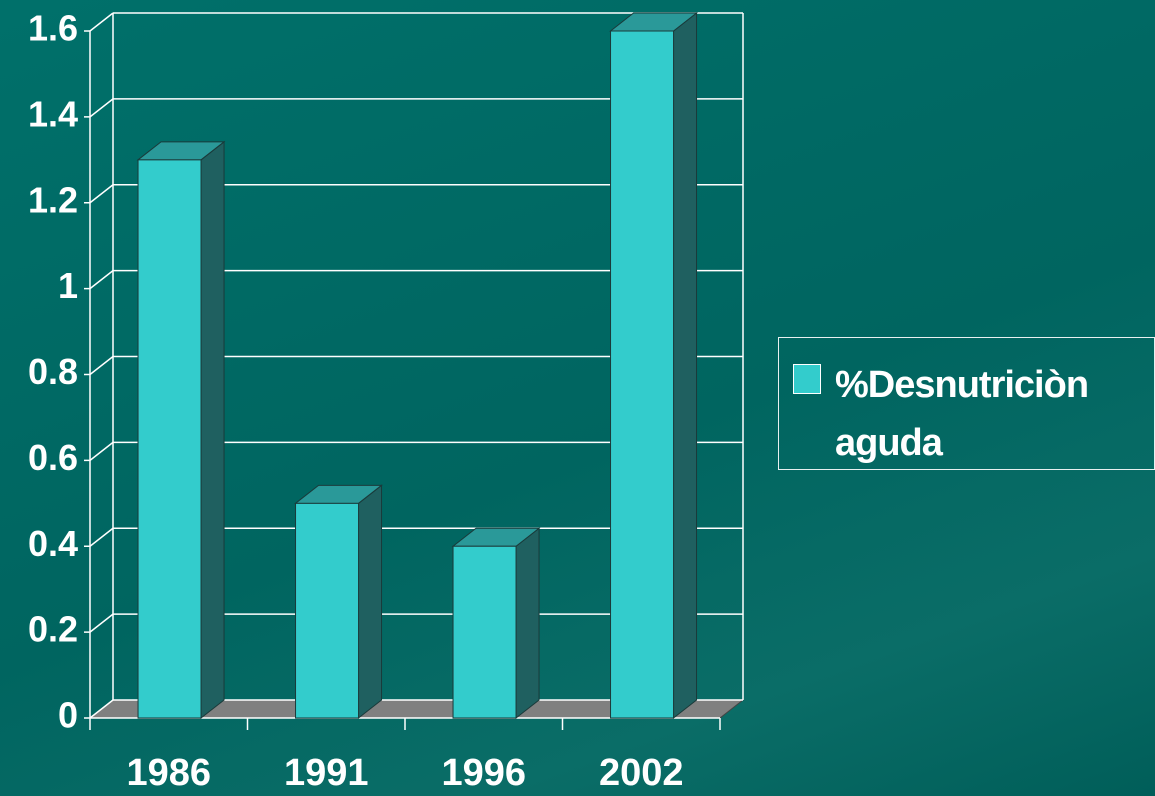  What do you see at coordinates (53, 457) in the screenshot?
I see `y-tick-label: 0.6` at bounding box center [53, 457].